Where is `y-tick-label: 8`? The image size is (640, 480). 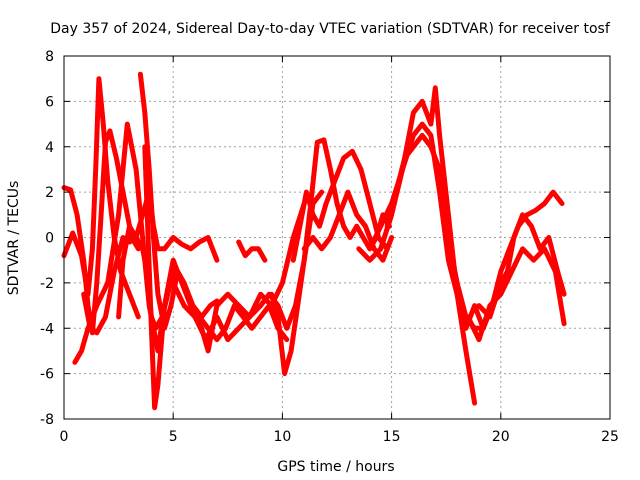
y-tick-label: 8 is located at coordinates (49, 57).